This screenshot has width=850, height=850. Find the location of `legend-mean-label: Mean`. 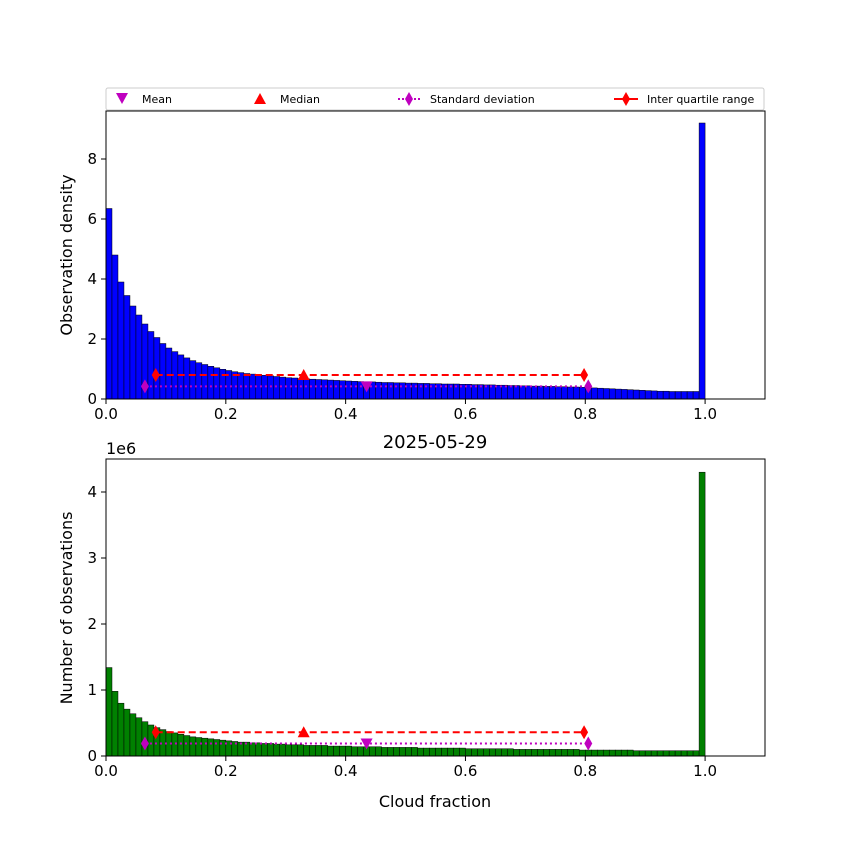

legend-mean-label: Mean is located at coordinates (157, 99).